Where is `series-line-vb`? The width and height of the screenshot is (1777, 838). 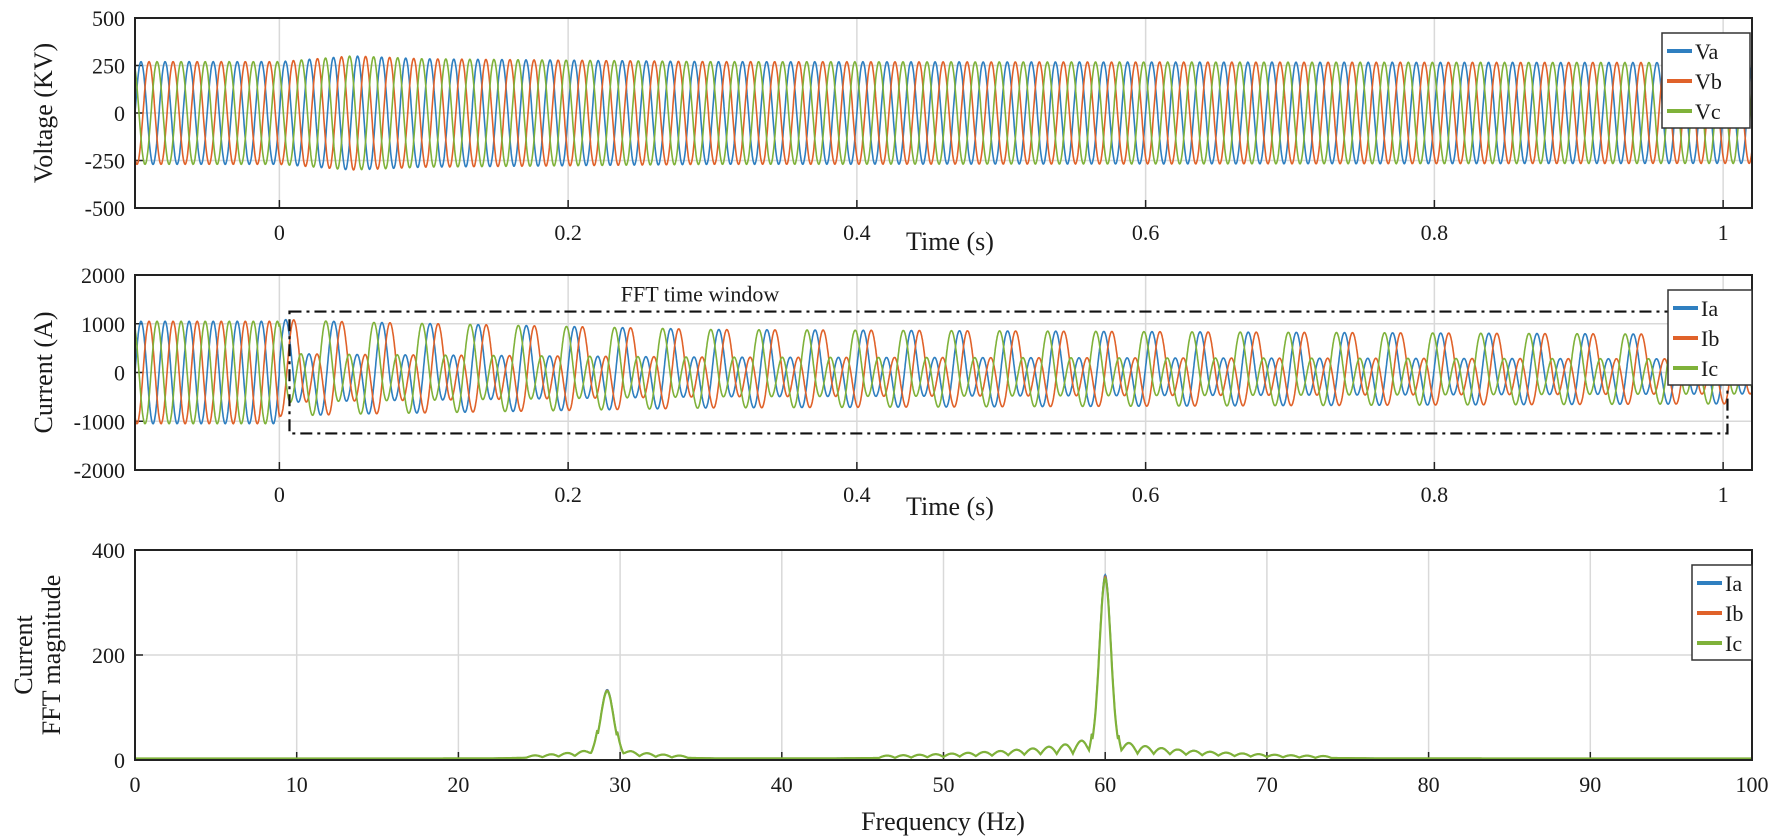 series-line-vb is located at coordinates (943, 113).